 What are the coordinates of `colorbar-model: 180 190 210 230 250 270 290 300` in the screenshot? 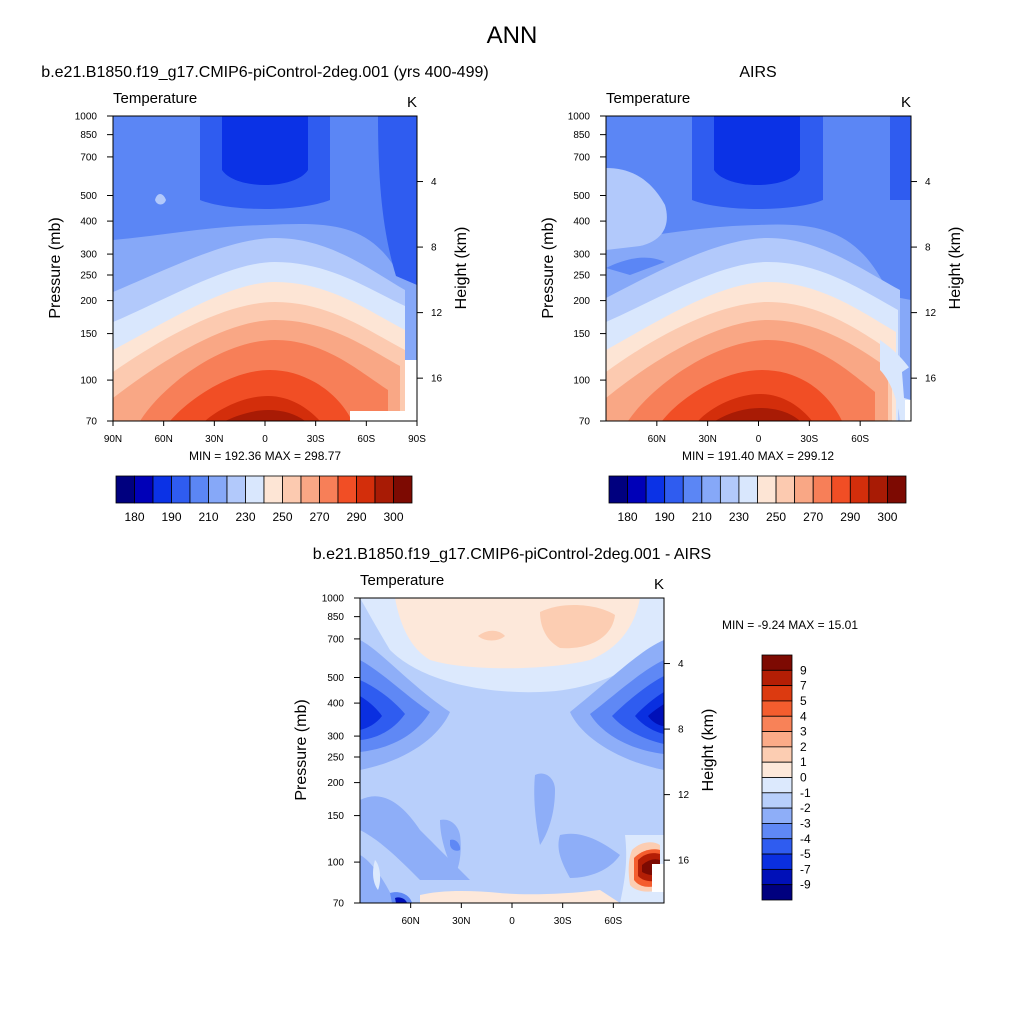 It's located at (264, 499).